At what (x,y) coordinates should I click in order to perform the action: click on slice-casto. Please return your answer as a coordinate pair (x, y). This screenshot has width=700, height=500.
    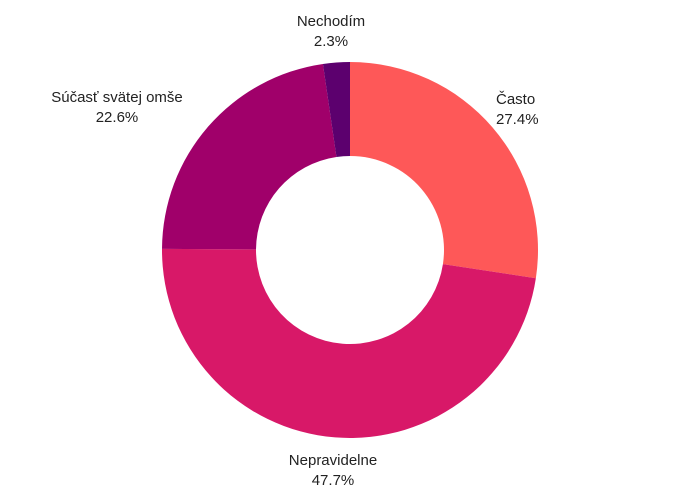
    Looking at the image, I should click on (444, 170).